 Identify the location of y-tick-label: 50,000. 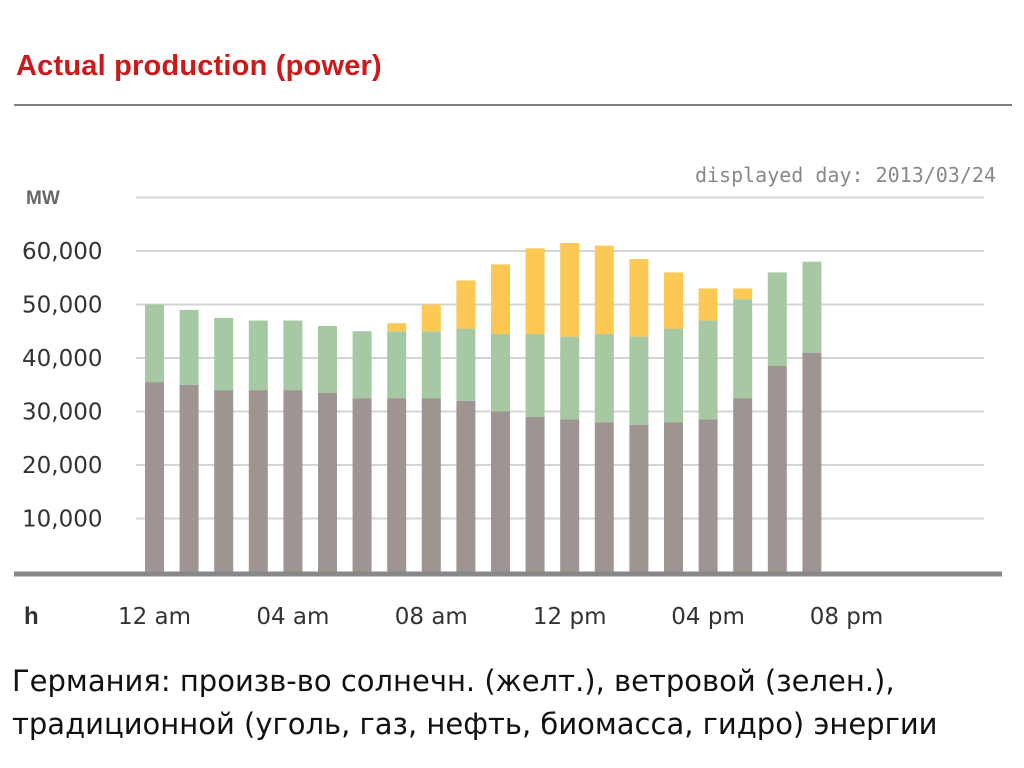
(62, 306).